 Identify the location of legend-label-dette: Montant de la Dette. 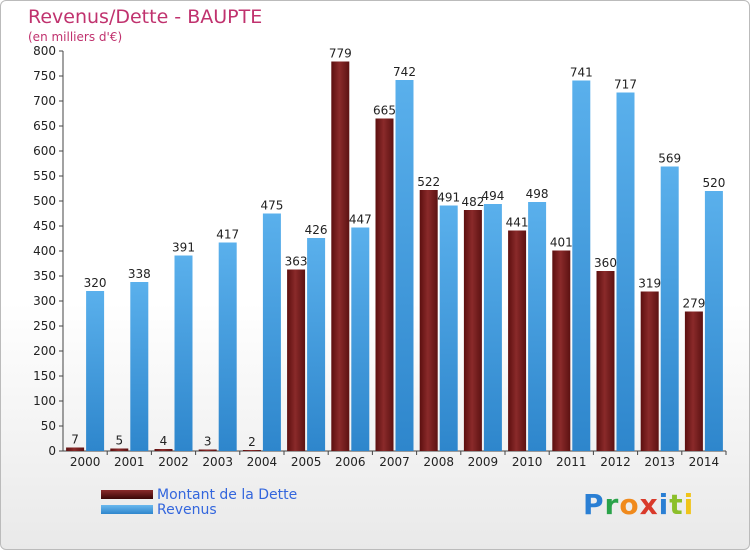
(227, 495).